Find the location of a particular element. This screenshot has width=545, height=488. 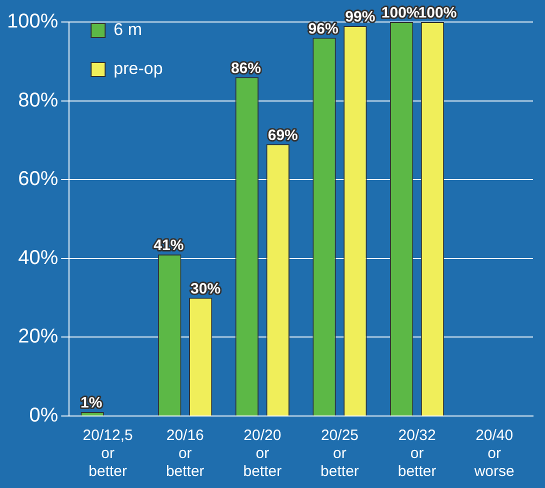

x-tick-label: 20/16 or better is located at coordinates (185, 453).